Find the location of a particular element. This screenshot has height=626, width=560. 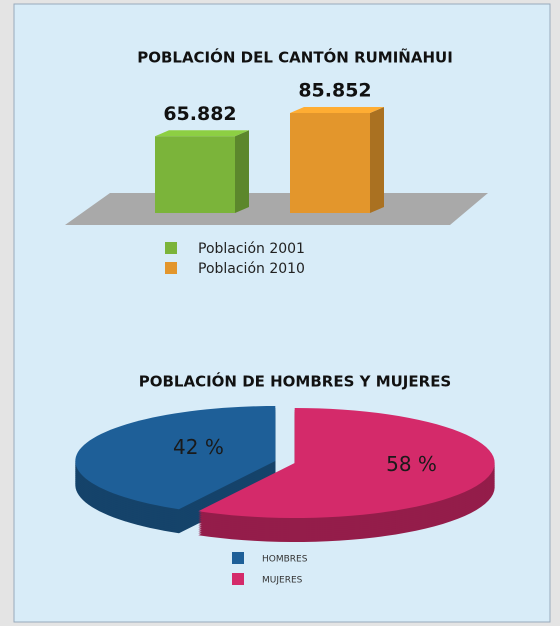

legend-label: Población 2001 is located at coordinates (251, 249).